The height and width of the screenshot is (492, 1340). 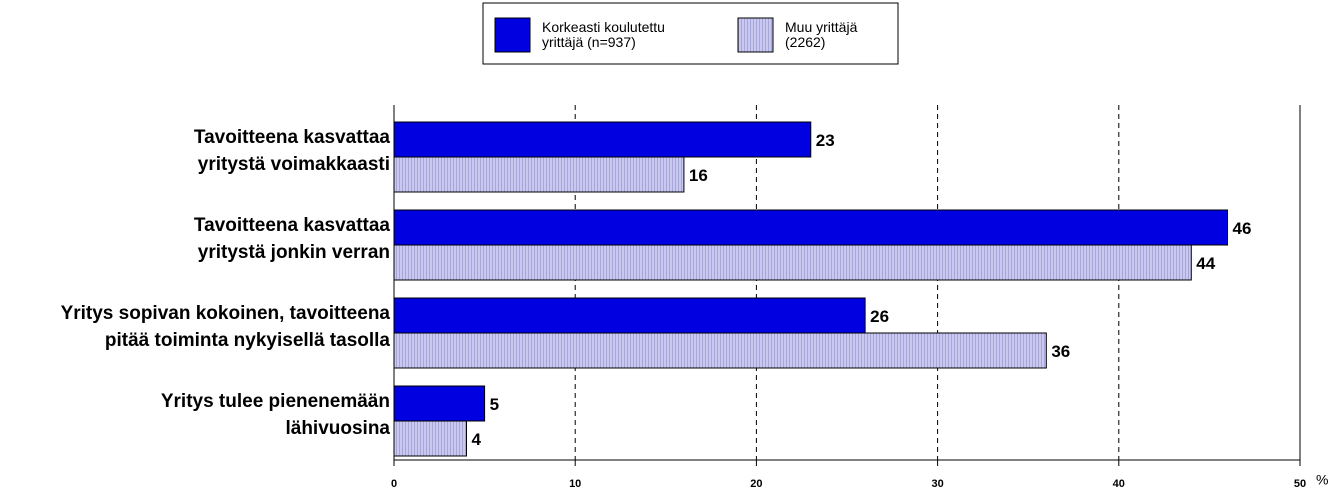 What do you see at coordinates (690, 33) in the screenshot?
I see `legend-box` at bounding box center [690, 33].